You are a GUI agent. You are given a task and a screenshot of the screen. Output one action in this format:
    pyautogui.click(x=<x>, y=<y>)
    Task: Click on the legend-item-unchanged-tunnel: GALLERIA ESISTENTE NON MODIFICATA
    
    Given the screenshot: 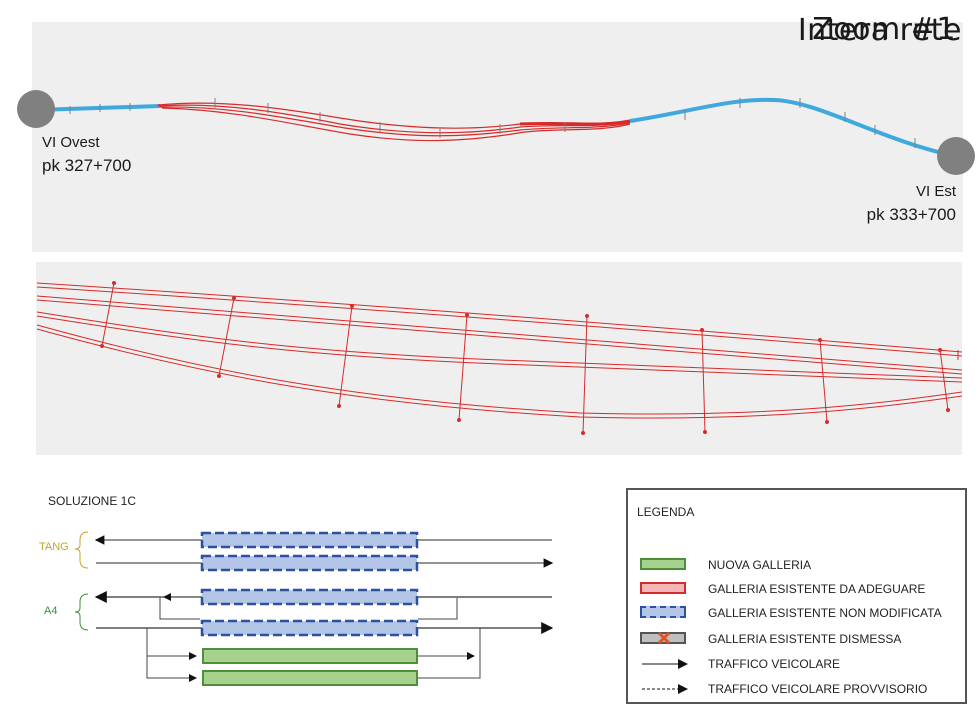 What is the action you would take?
    pyautogui.click(x=796, y=613)
    